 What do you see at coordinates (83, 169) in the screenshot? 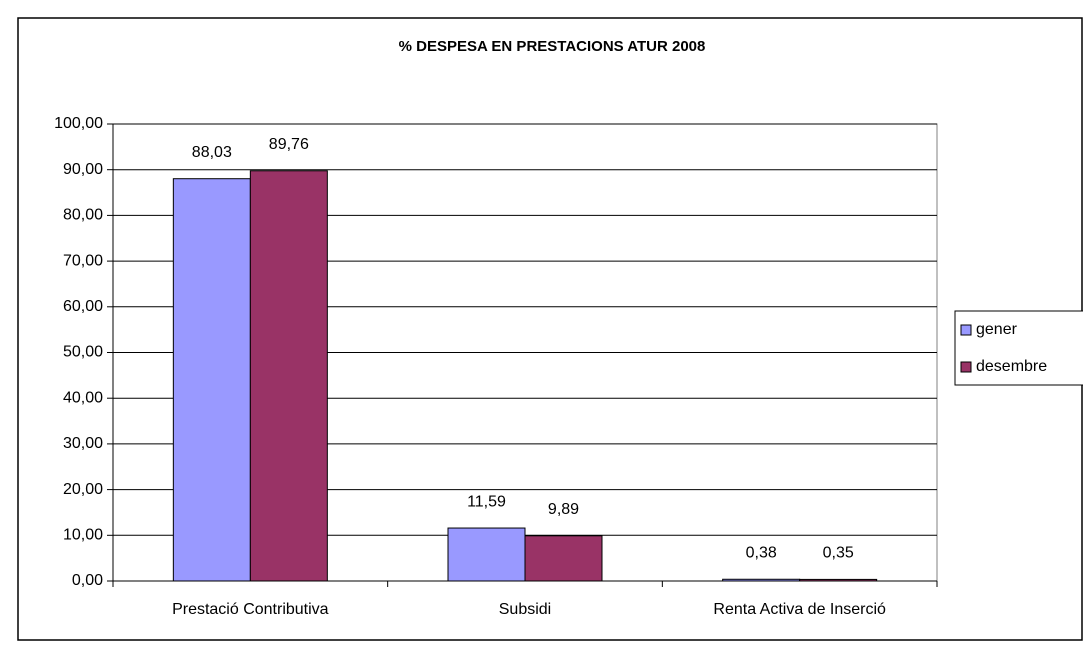
I see `y-tick-label: 90,00` at bounding box center [83, 169].